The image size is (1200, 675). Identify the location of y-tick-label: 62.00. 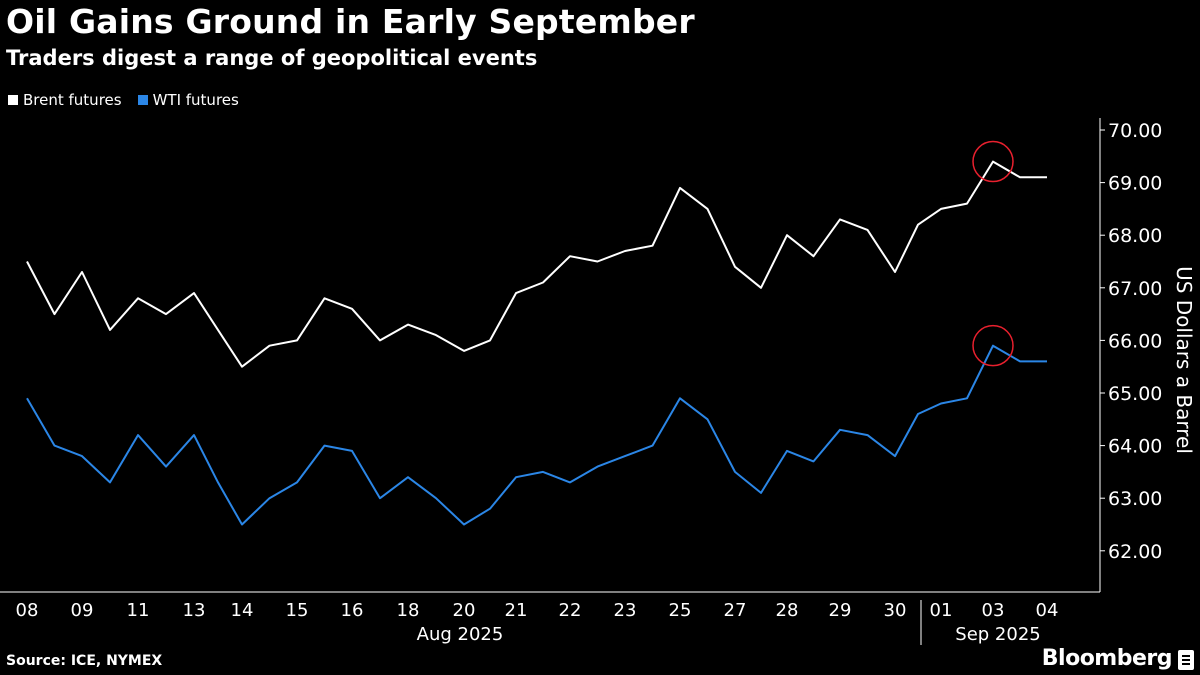
(1135, 552).